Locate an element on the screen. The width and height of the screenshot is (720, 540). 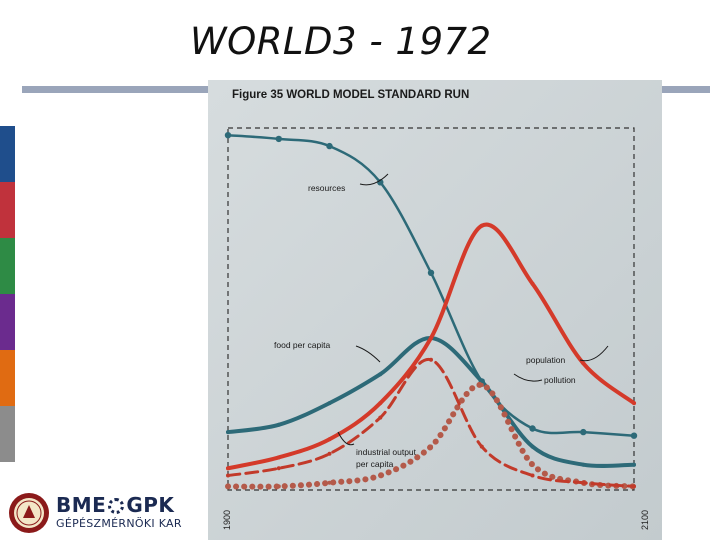
series-line-pollution is located at coordinates (431, 436).